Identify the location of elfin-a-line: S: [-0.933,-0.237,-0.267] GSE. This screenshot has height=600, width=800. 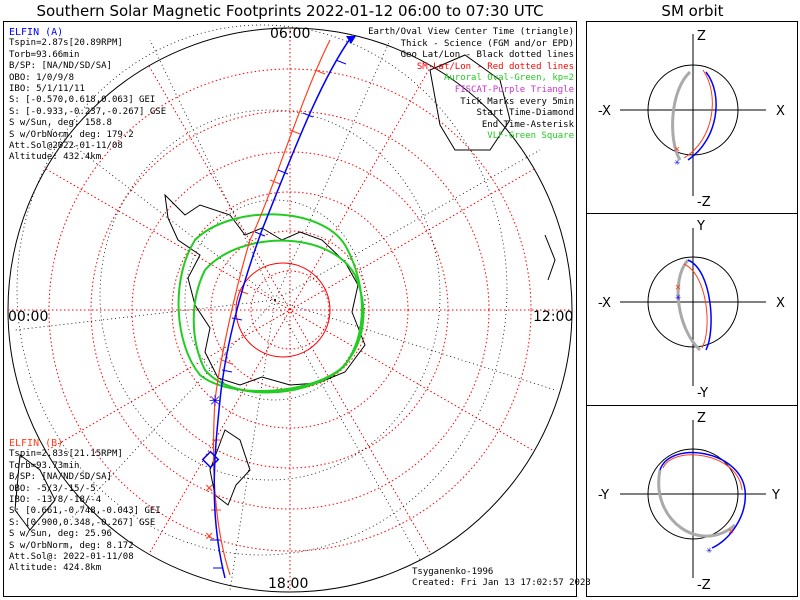
(88, 111).